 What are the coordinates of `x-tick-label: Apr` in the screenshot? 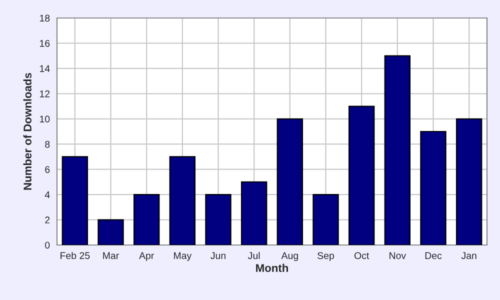 It's located at (146, 257).